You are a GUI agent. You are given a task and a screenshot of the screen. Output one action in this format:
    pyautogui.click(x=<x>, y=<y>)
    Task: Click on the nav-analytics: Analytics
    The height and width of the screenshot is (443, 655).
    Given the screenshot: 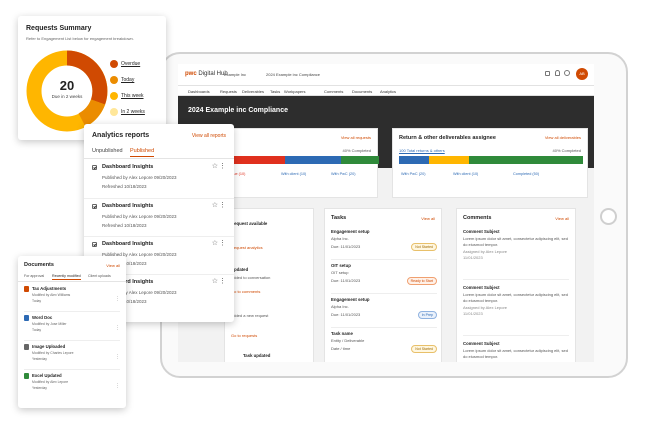 What is the action you would take?
    pyautogui.click(x=388, y=91)
    